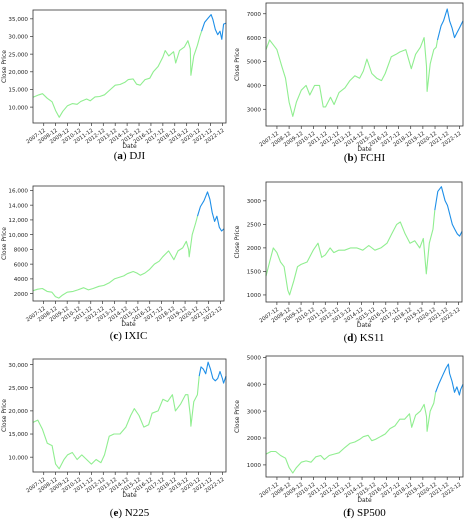 This screenshot has height=527, width=474. Describe the element at coordinates (349, 513) in the screenshot. I see `caption-letter: f` at that location.